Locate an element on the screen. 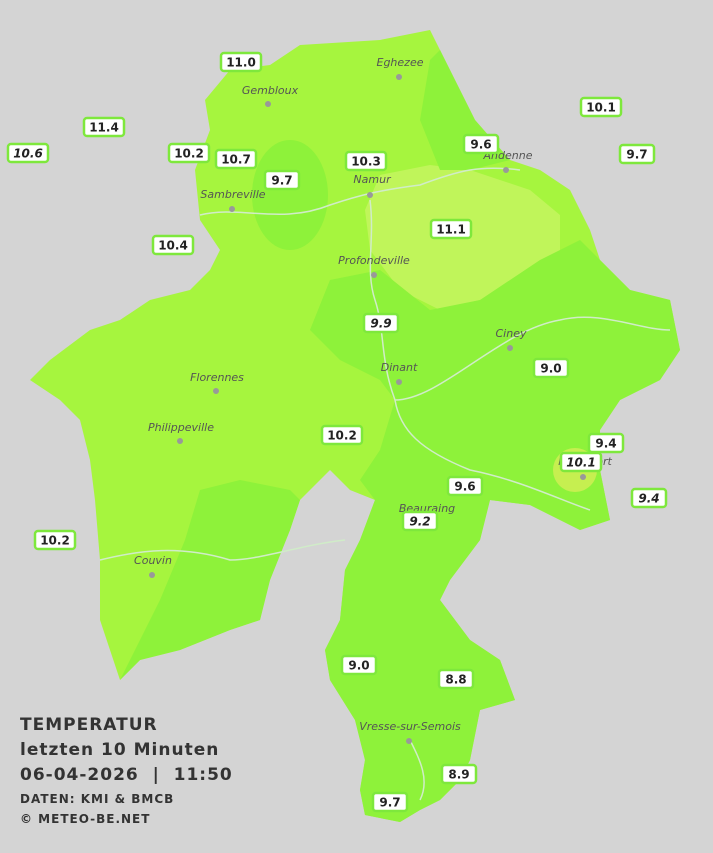 The height and width of the screenshot is (853, 713). city-label: Ciney is located at coordinates (511, 333).